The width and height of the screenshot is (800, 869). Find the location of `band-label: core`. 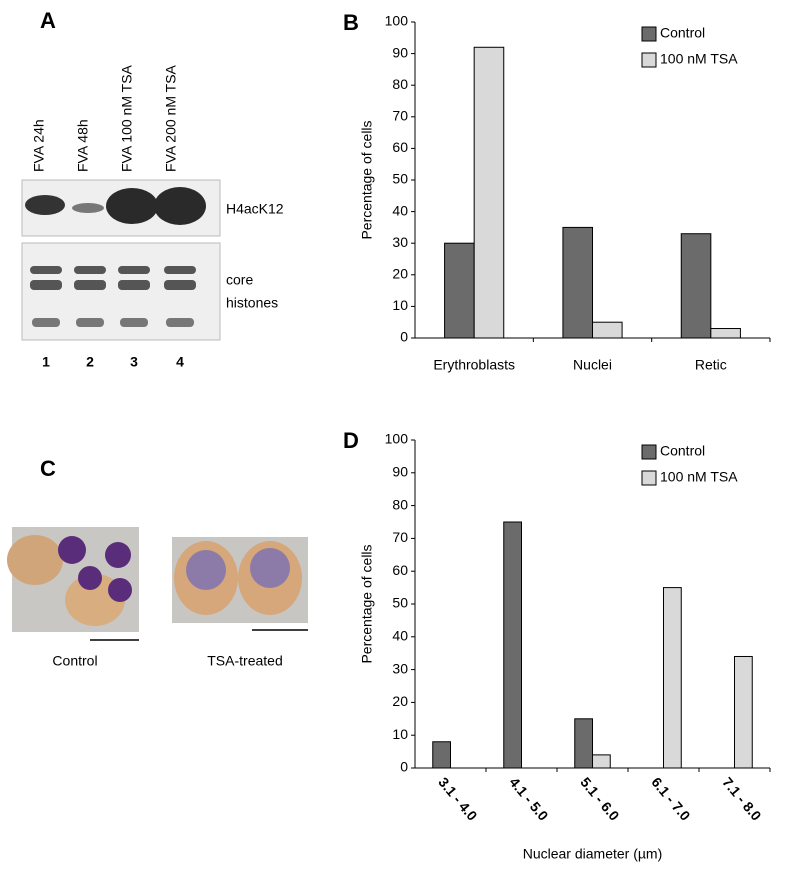

band-label: core is located at coordinates (239, 280).